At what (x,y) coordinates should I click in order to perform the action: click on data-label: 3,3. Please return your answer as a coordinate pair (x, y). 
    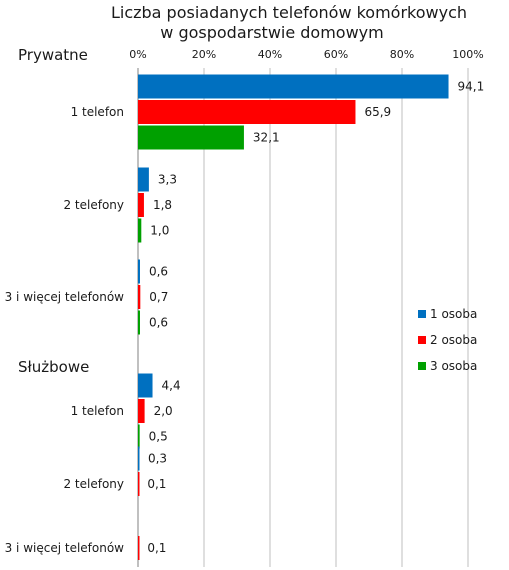
    Looking at the image, I should click on (167, 180).